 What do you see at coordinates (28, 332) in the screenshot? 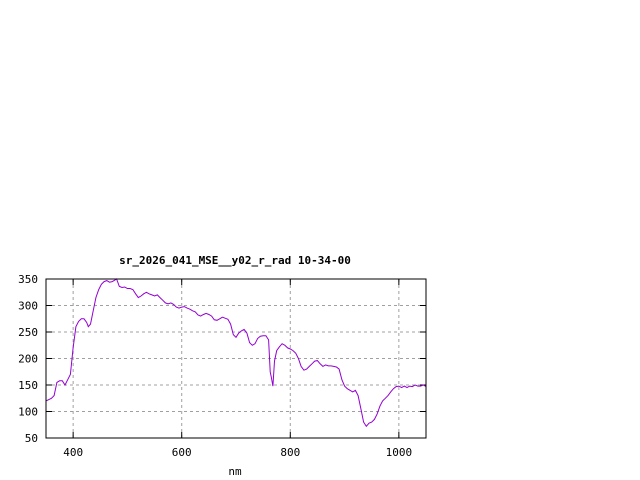
I see `y-tick-label: 250` at bounding box center [28, 332].